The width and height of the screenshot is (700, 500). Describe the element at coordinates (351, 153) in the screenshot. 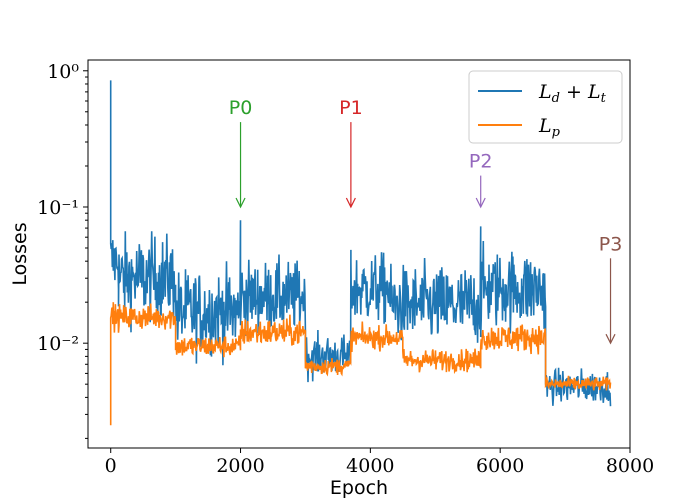

I see `annotation-p1: P1` at that location.